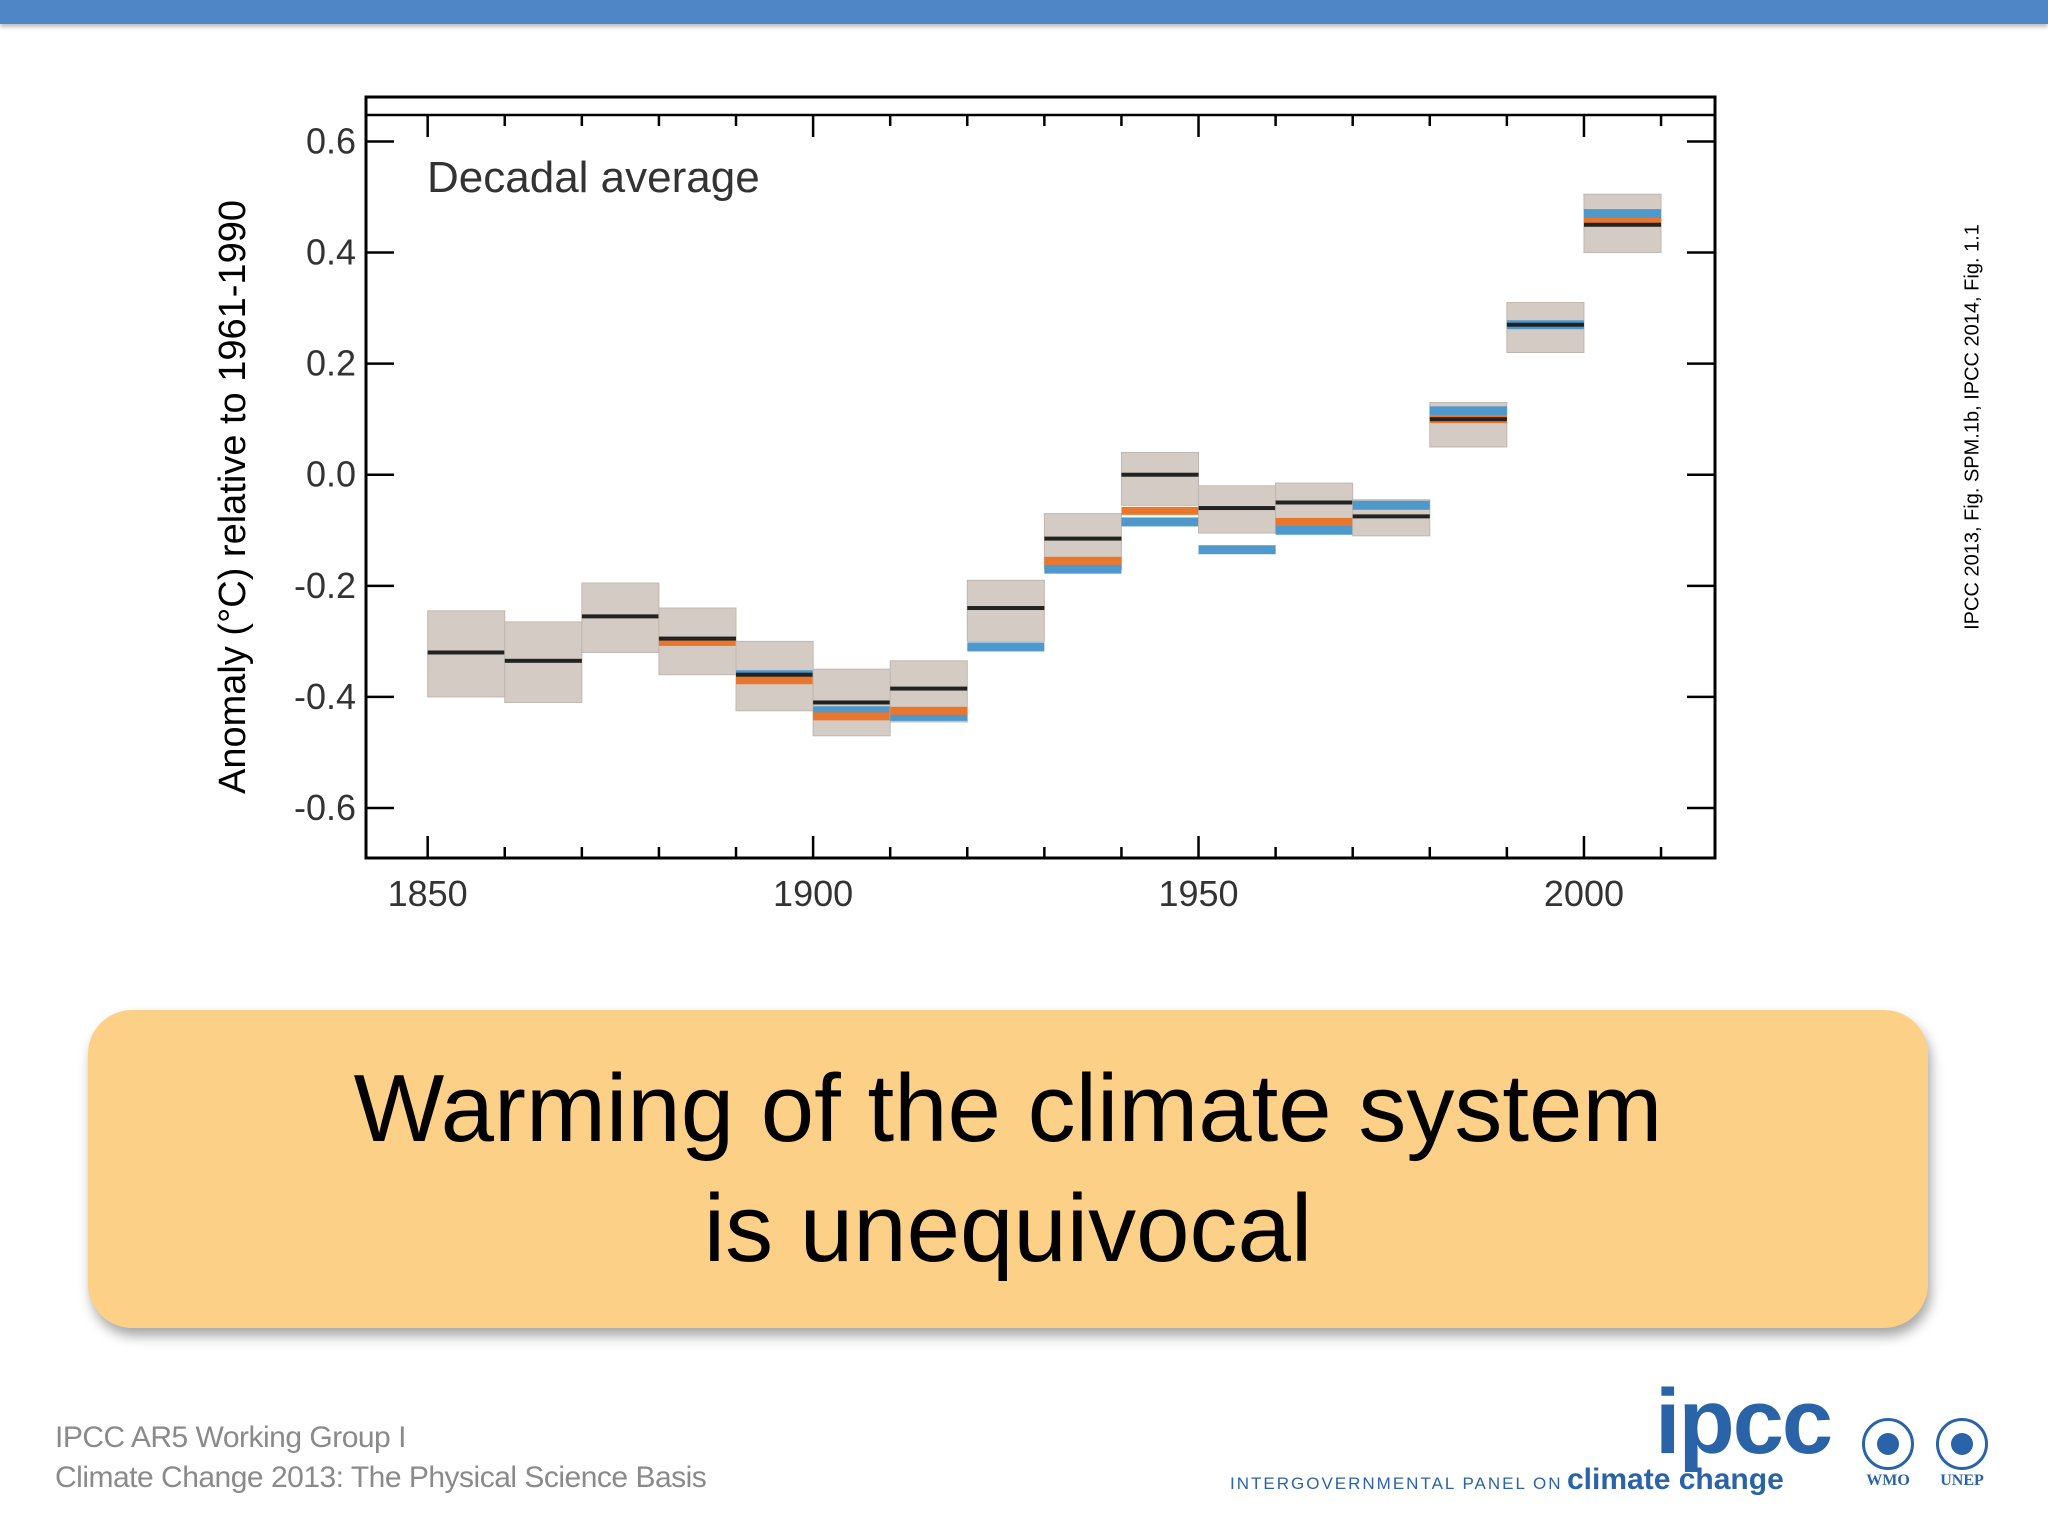 This screenshot has width=2048, height=1536. Describe the element at coordinates (1024, 12) in the screenshot. I see `top-accent-bar` at that location.